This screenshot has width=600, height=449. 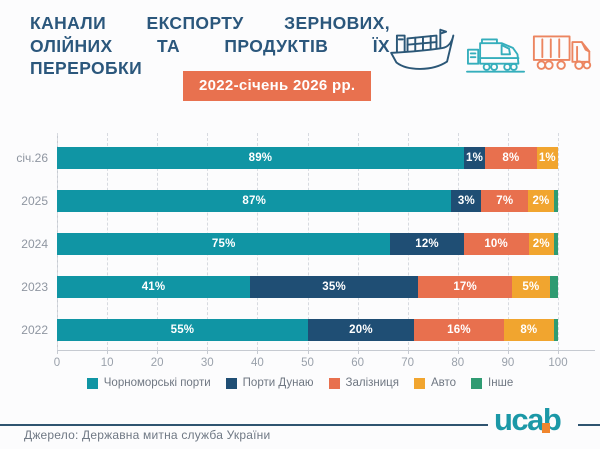 What do you see at coordinates (244, 425) in the screenshot?
I see `footer-rule-left` at bounding box center [244, 425].